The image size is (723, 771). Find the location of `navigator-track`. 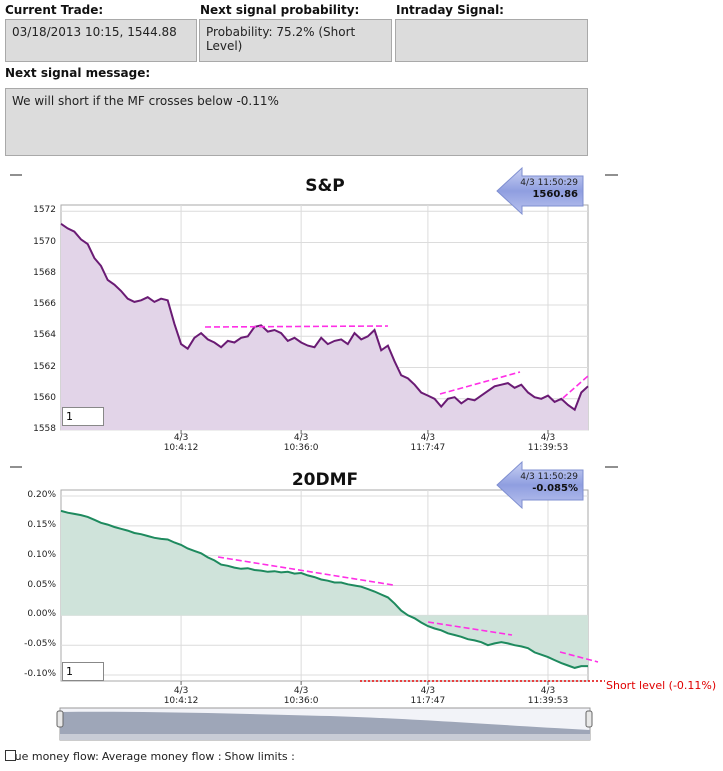

navigator-track is located at coordinates (325, 737).